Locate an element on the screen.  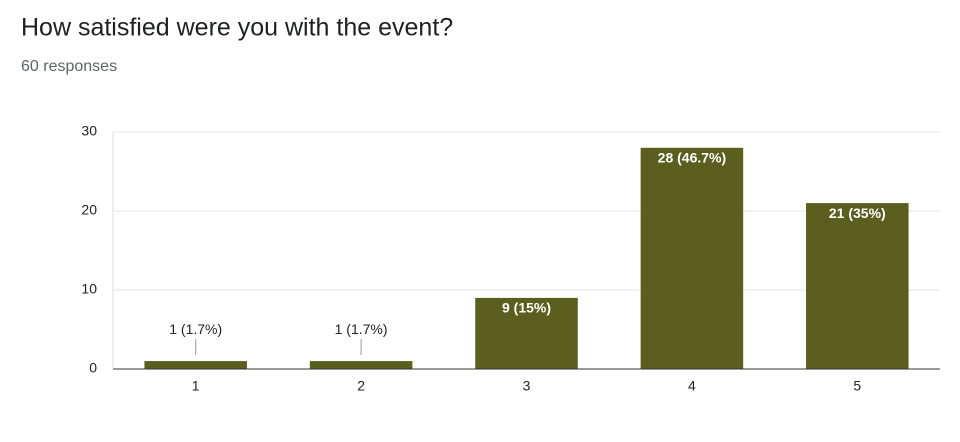
y-tick-label: 10 is located at coordinates (89, 289).